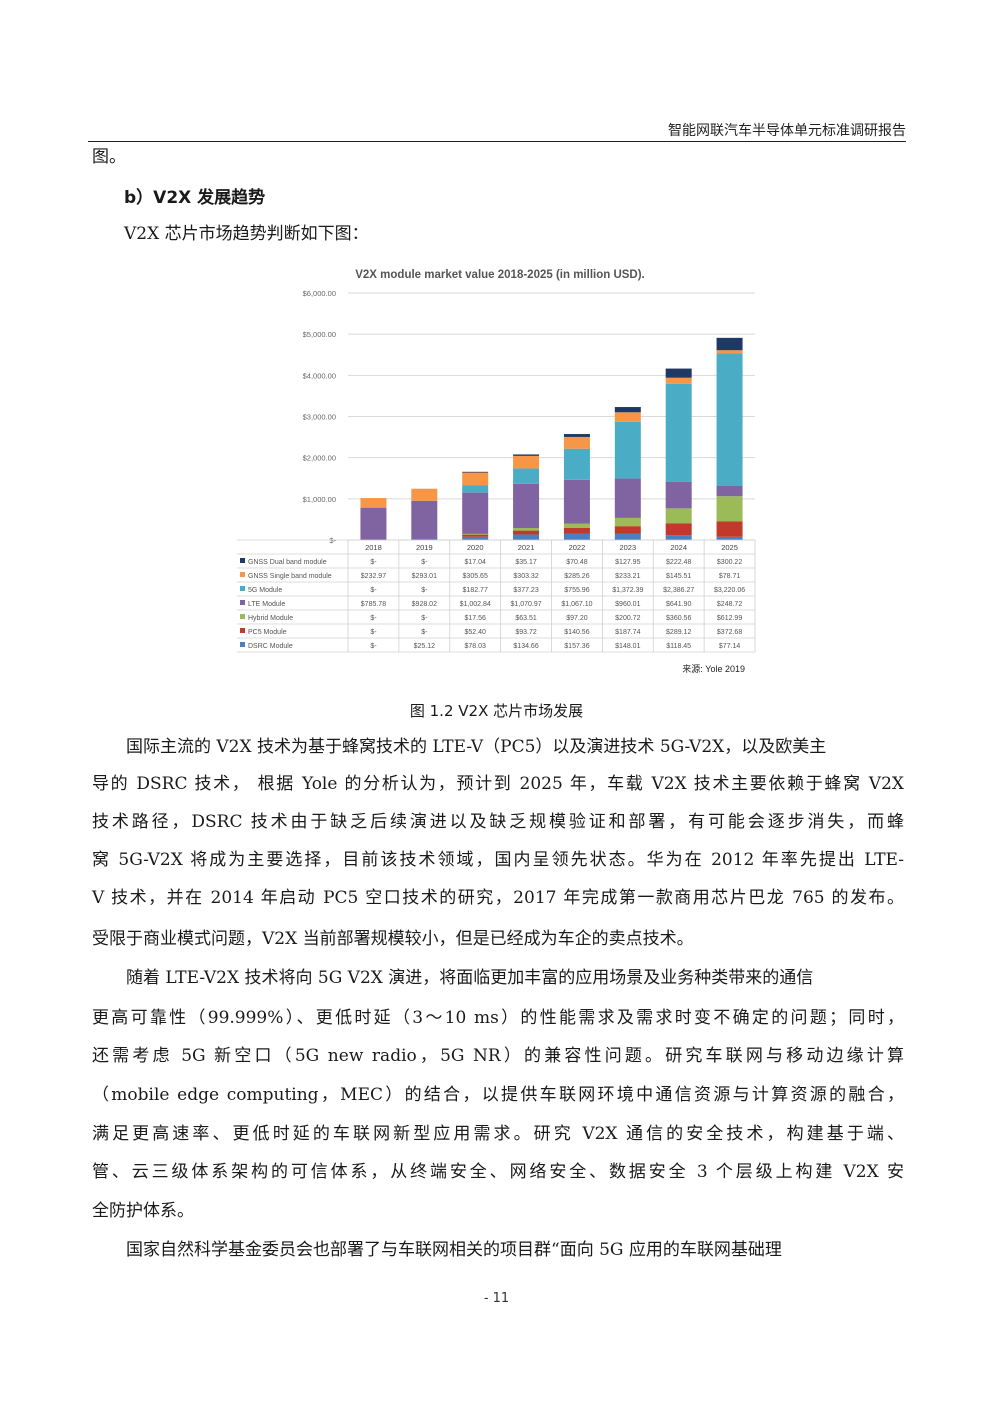  I want to click on data-label: $118.45, so click(678, 646).